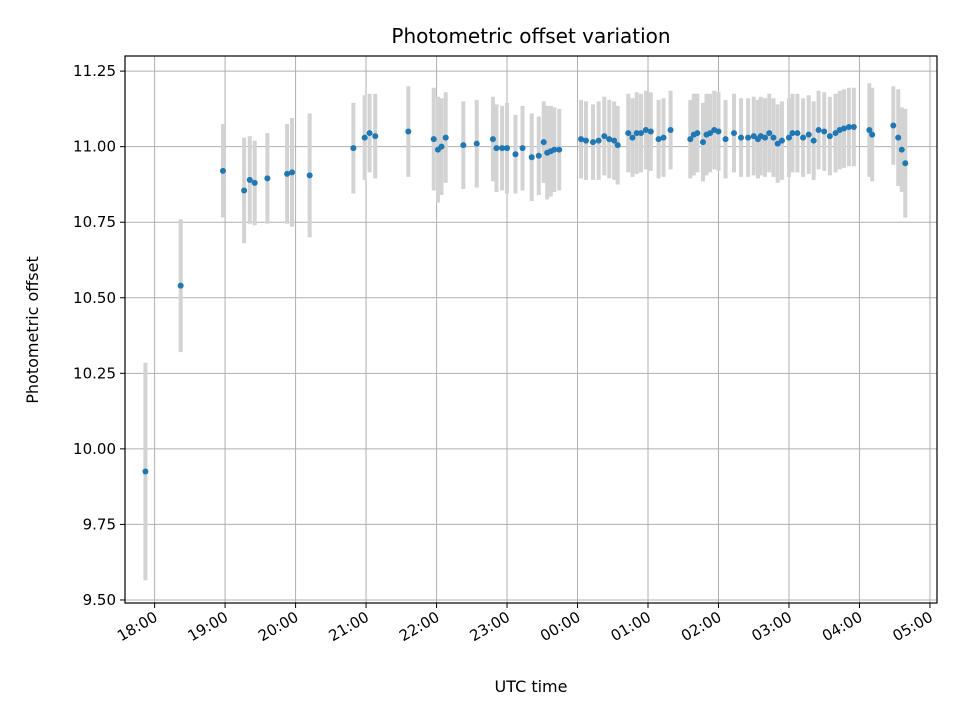 The width and height of the screenshot is (960, 720). What do you see at coordinates (32, 330) in the screenshot?
I see `y-axis-label: Photometric offset` at bounding box center [32, 330].